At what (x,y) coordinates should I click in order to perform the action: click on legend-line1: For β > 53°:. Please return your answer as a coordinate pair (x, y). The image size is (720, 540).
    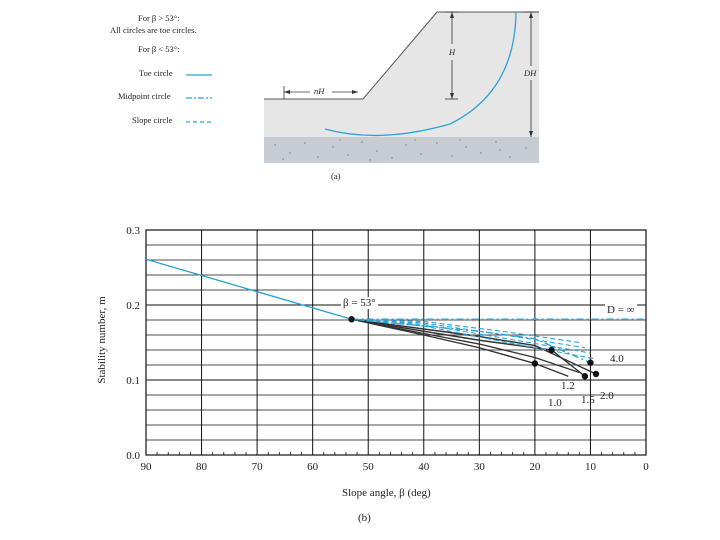
    Looking at the image, I should click on (159, 18).